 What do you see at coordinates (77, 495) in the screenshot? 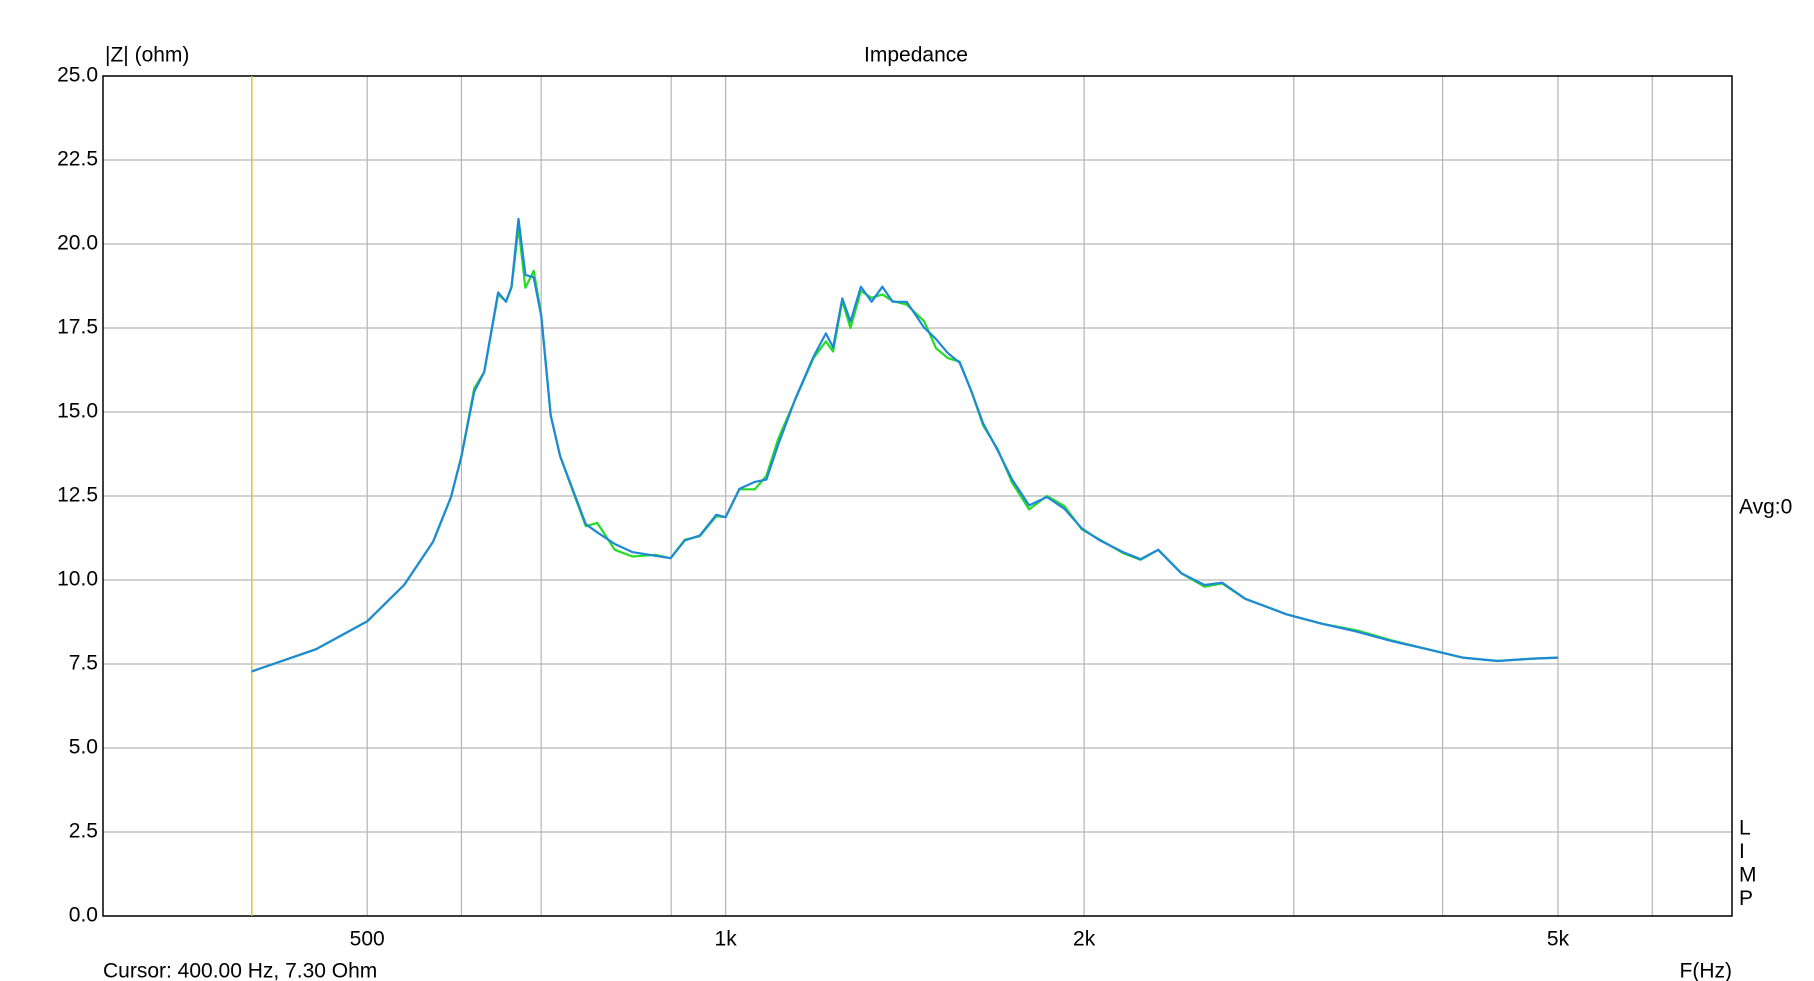
I see `y-tick-label: 12.5` at bounding box center [77, 495].